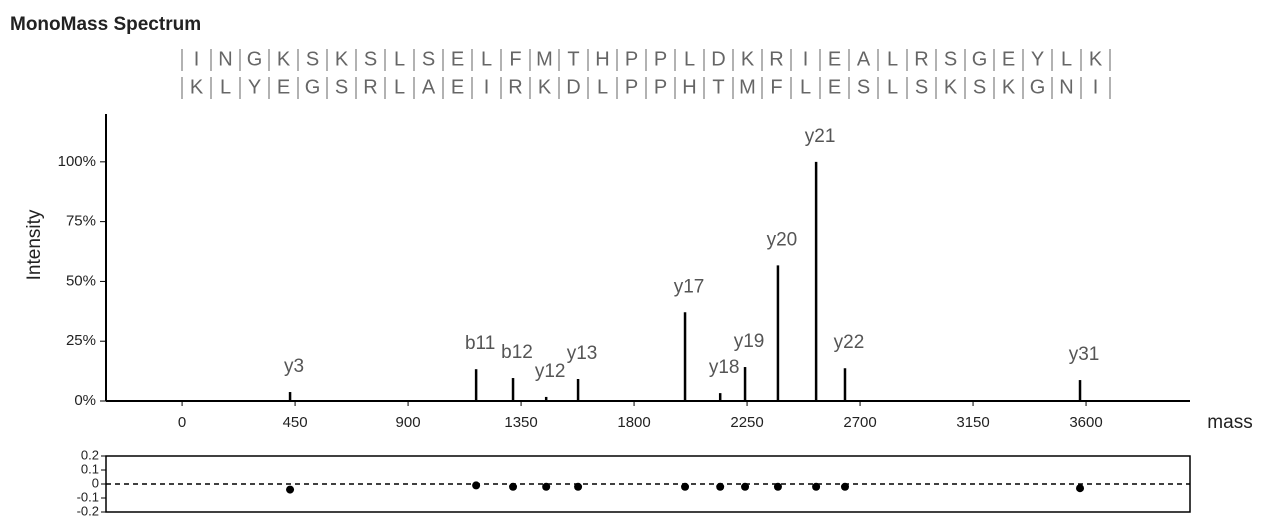  What do you see at coordinates (517, 352) in the screenshot?
I see `peak-label: b12` at bounding box center [517, 352].